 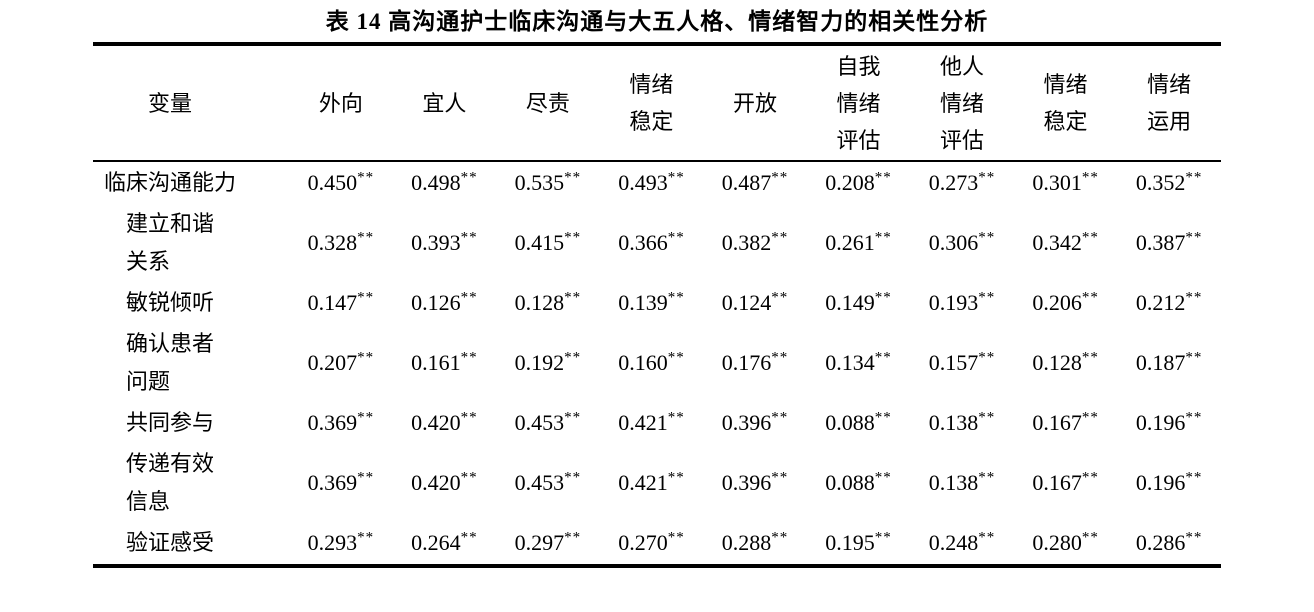 I want to click on row-label: 验证感受, so click(x=191, y=544).